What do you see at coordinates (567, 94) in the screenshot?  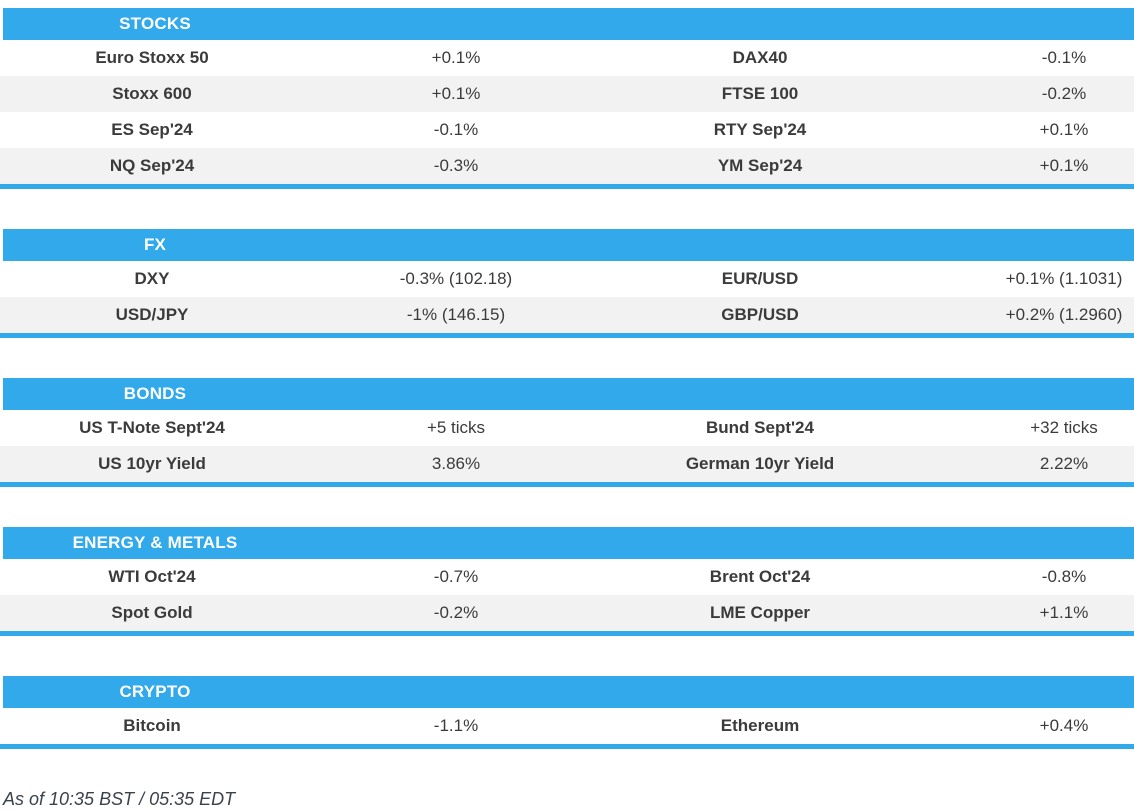 I see `table-row: Stoxx 600 +0.1% FTSE 100 -0.2%` at bounding box center [567, 94].